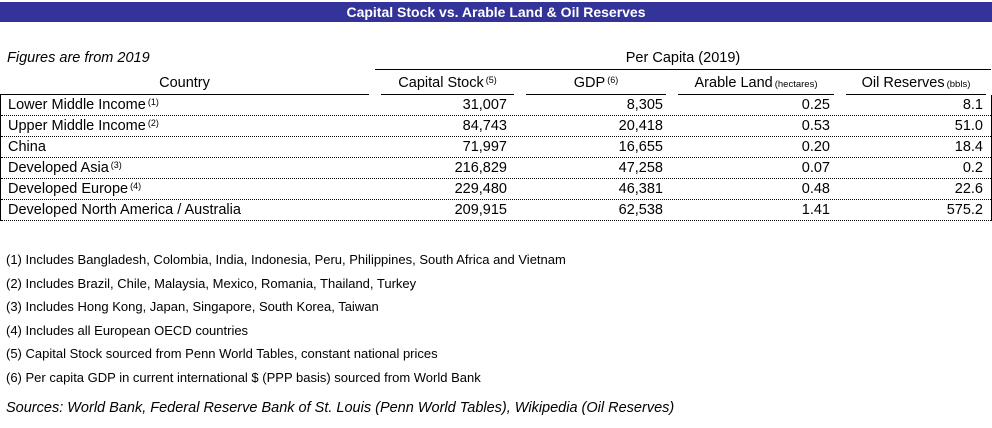 This screenshot has width=992, height=428. What do you see at coordinates (153, 123) in the screenshot?
I see `footnote-marker: (2)` at bounding box center [153, 123].